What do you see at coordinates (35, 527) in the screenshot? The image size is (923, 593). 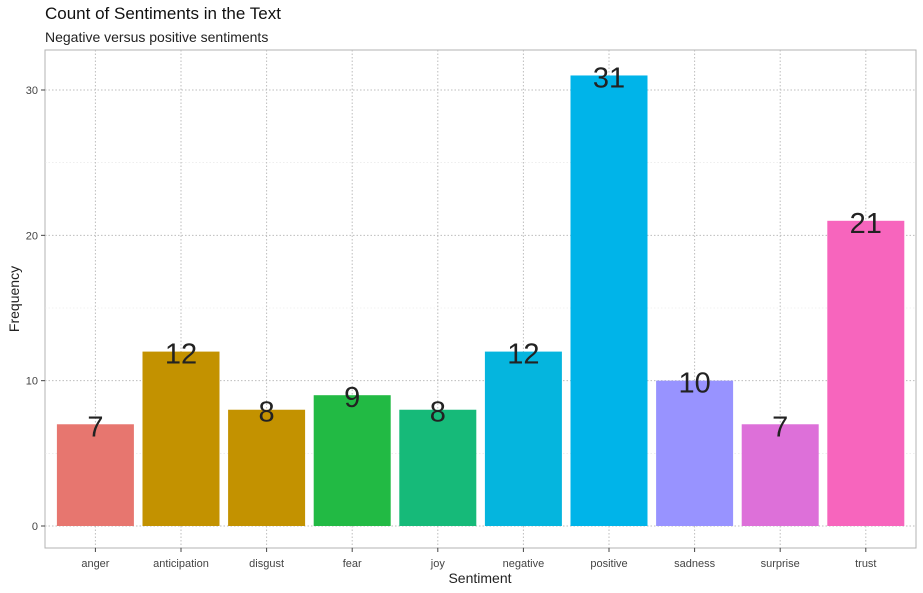 I see `y-tick-label: 0` at bounding box center [35, 527].